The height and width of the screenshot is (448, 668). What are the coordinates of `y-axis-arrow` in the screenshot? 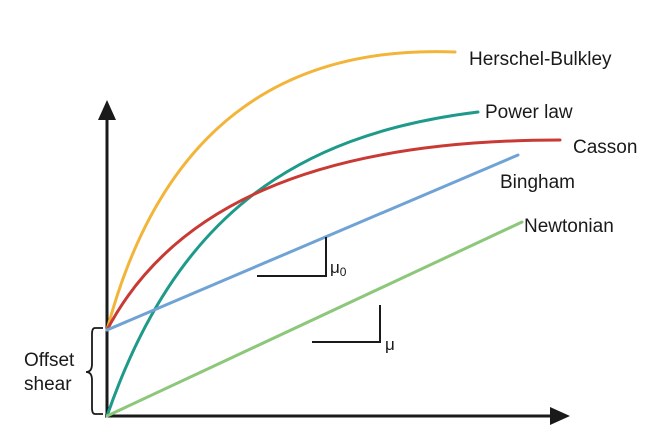 It's located at (107, 110).